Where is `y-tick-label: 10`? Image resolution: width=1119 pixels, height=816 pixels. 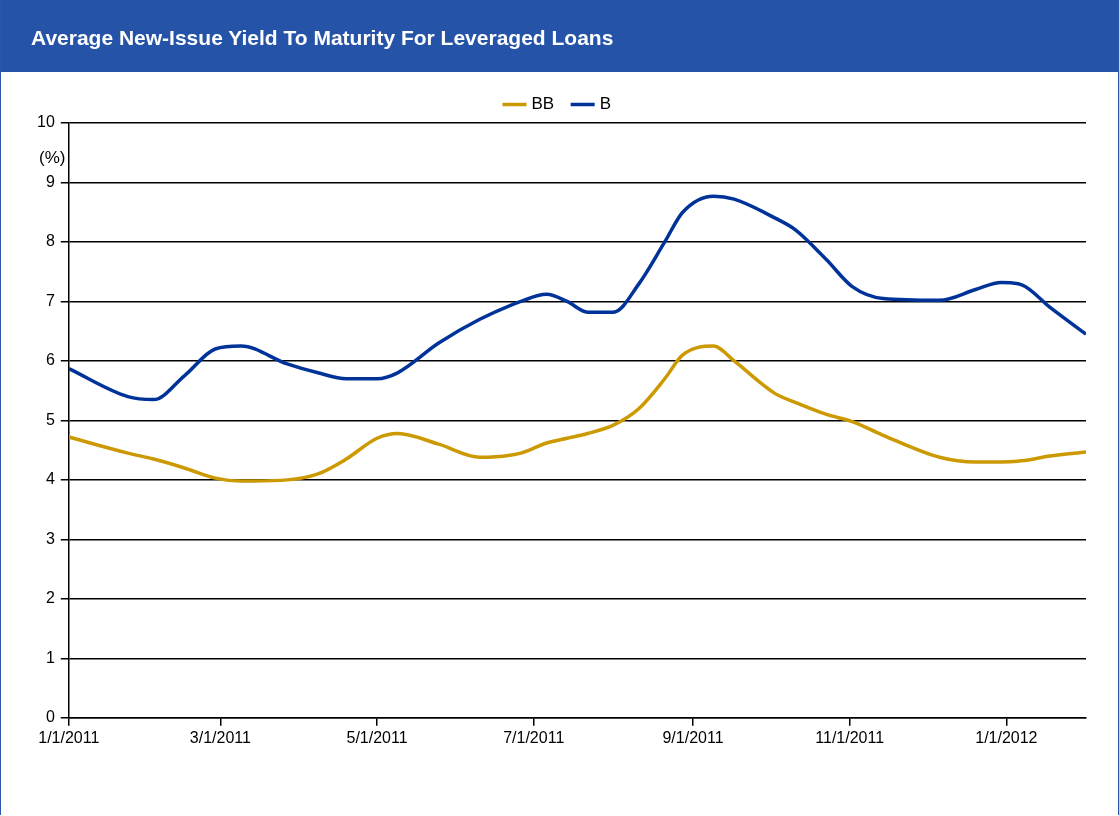 y-tick-label: 10 is located at coordinates (46, 122).